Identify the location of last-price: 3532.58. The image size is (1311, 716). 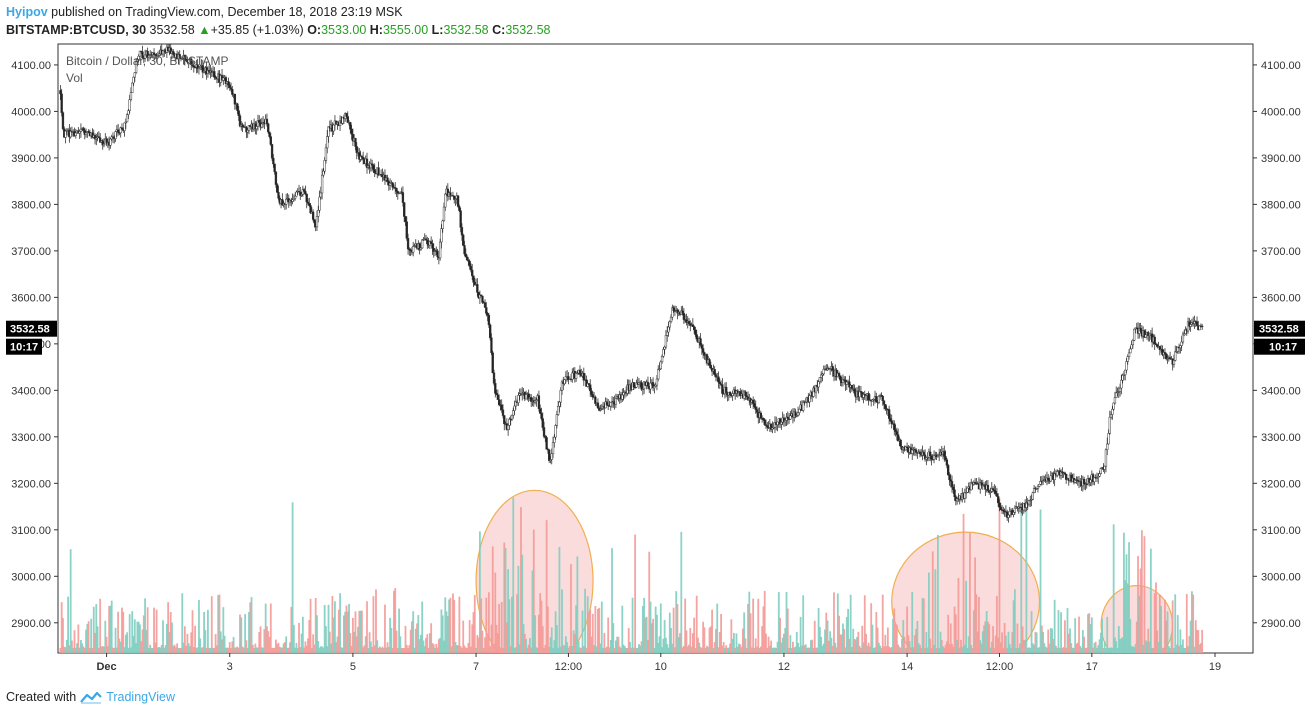
(172, 30).